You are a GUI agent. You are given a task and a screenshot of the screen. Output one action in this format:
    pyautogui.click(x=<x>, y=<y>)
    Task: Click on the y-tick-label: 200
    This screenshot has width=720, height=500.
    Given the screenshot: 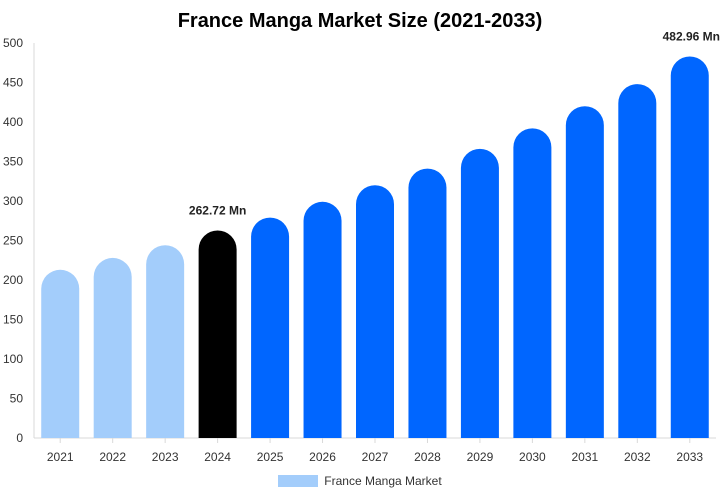 What is the action you would take?
    pyautogui.click(x=13, y=280)
    